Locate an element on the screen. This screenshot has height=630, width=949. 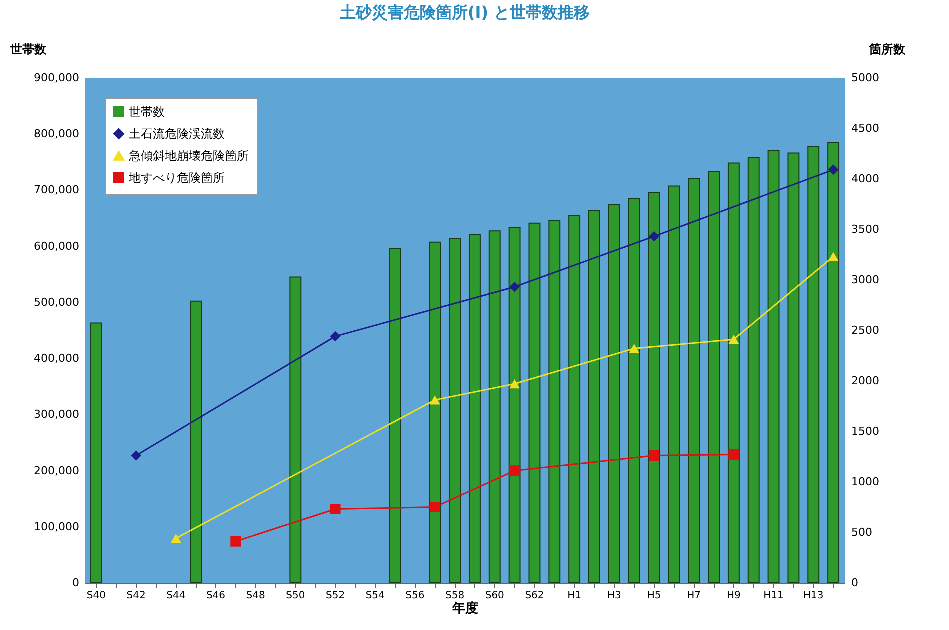
y2-tick-label: 3000 is located at coordinates (866, 280).